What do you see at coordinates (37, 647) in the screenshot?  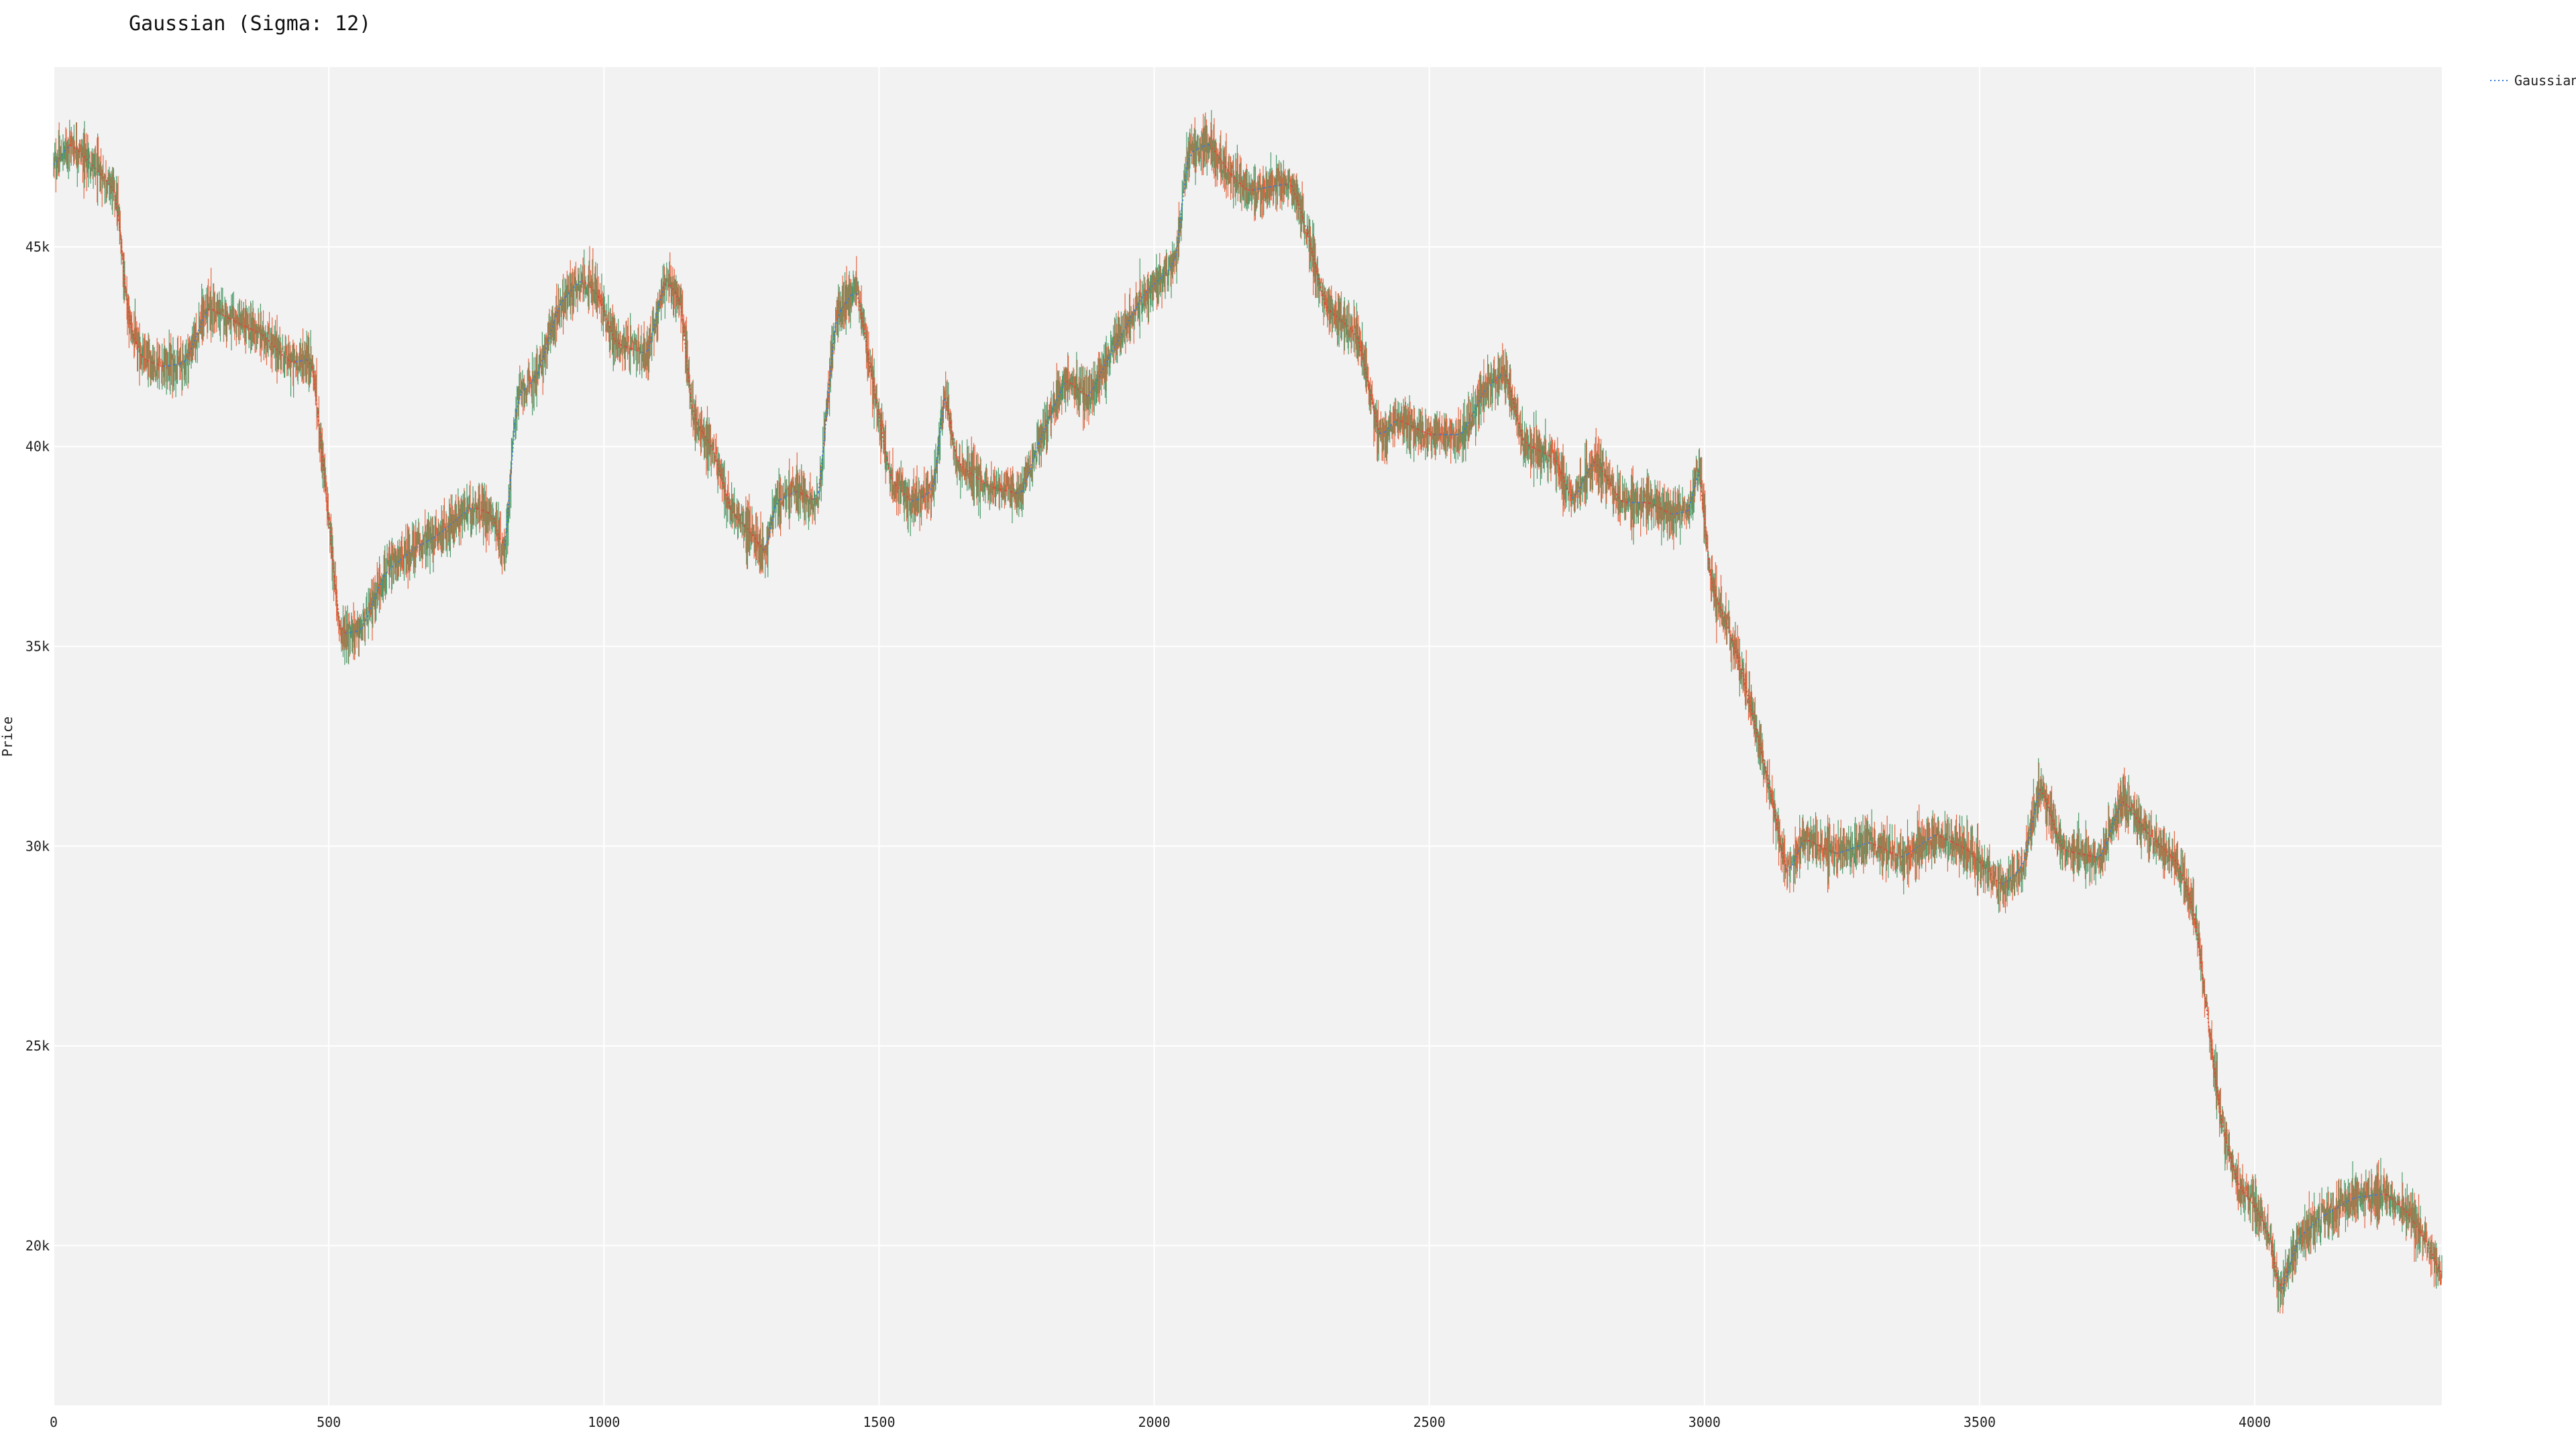 I see `y-tick-label: 35k` at bounding box center [37, 647].